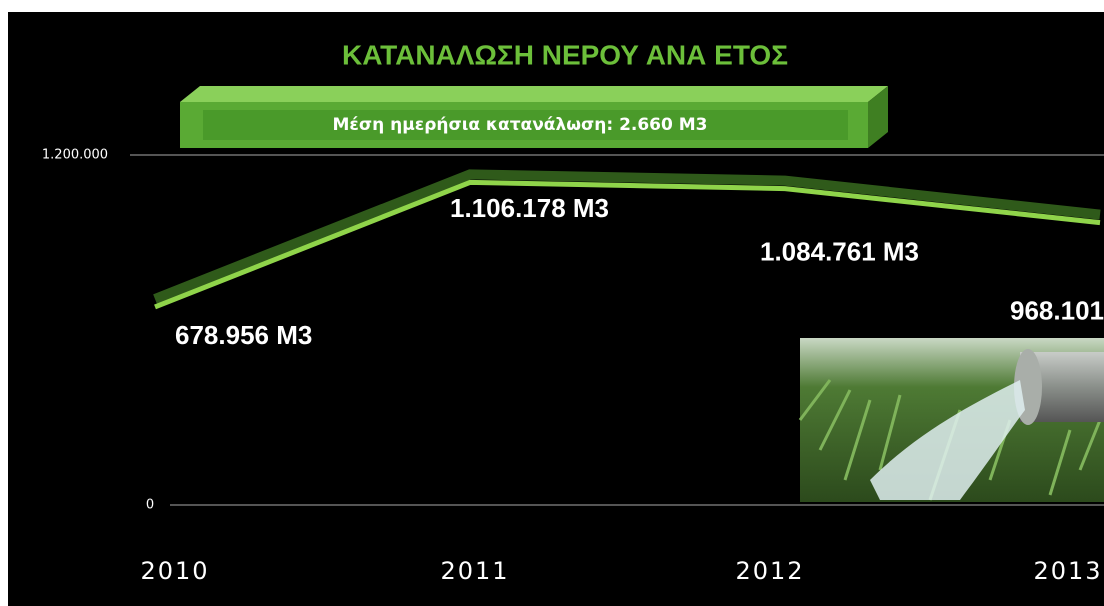 The image size is (1104, 606). Describe the element at coordinates (174, 571) in the screenshot. I see `x-tick-label: 2010` at that location.